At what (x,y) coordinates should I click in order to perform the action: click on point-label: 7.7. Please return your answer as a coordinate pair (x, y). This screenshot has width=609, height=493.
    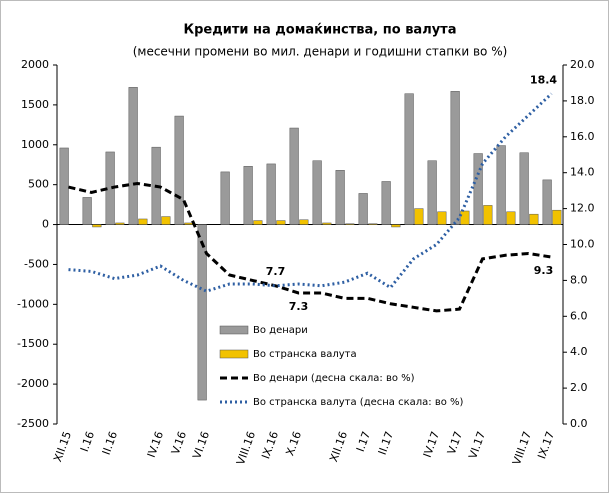
    Looking at the image, I should click on (276, 271).